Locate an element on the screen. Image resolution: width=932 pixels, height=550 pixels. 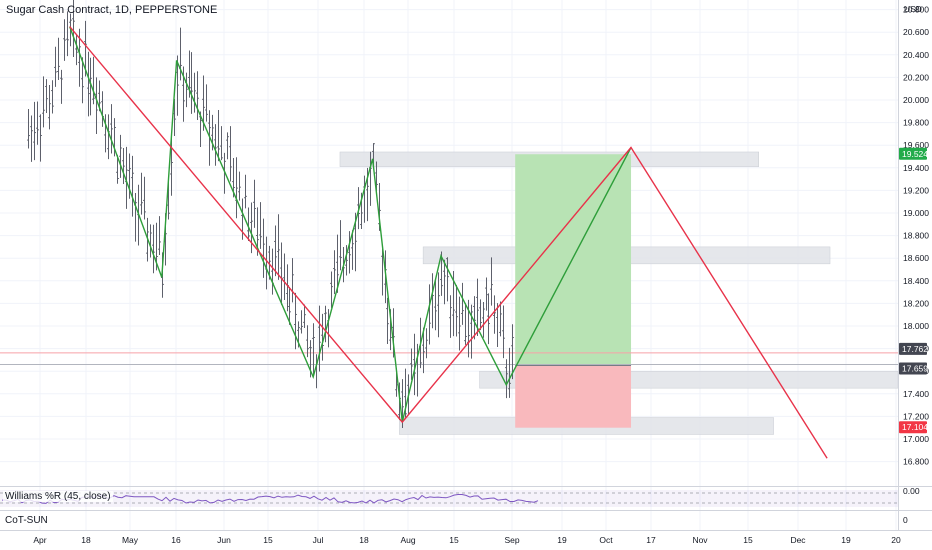
y-tick-label: 19.400 is located at coordinates (916, 168).